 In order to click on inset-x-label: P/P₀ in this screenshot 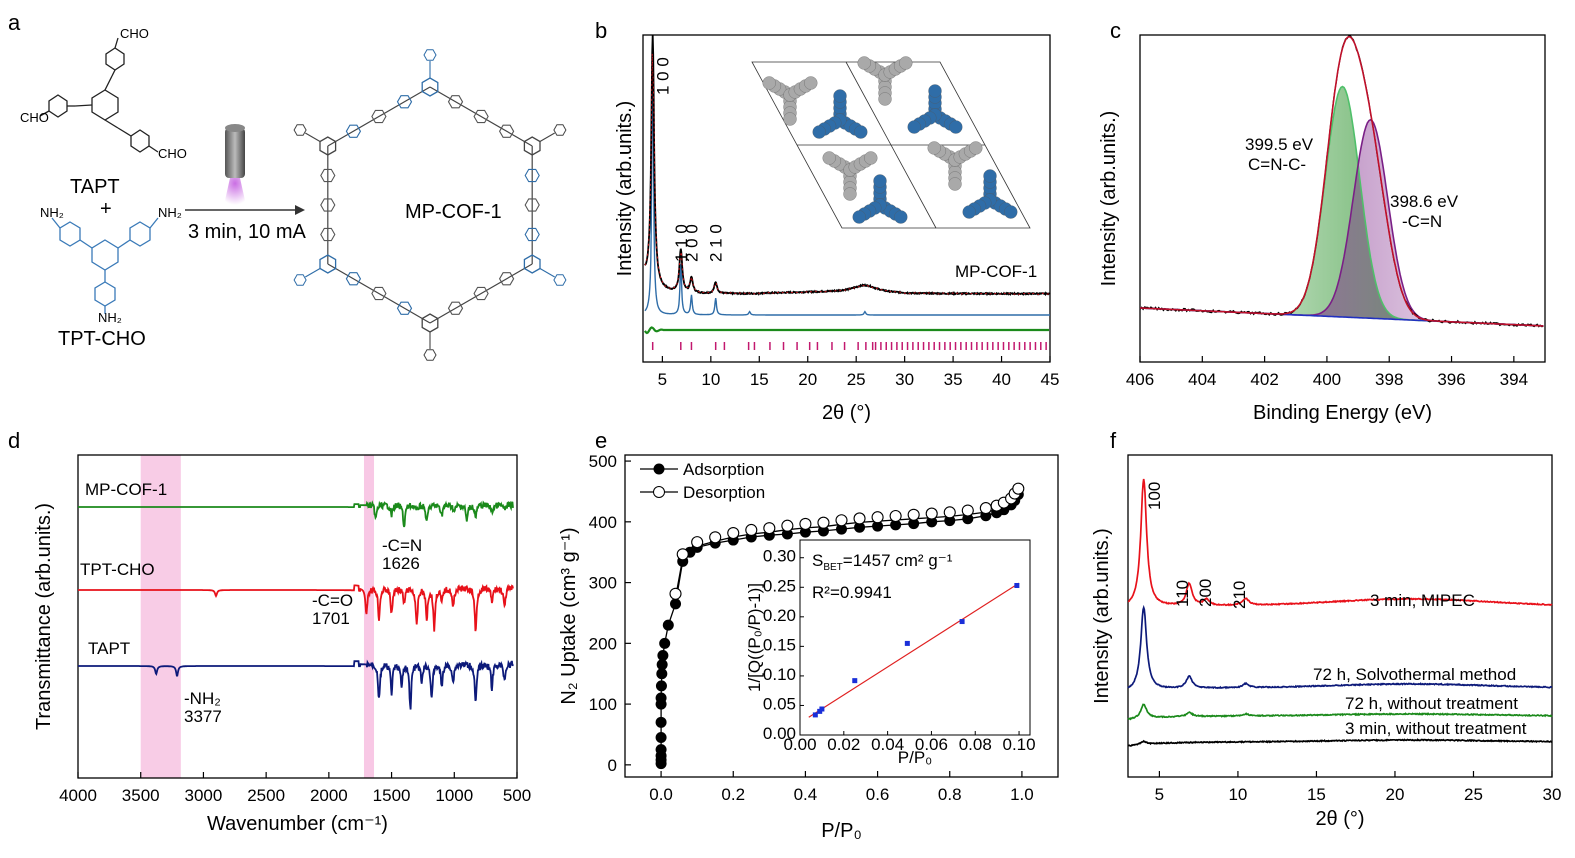, I will do `click(915, 757)`.